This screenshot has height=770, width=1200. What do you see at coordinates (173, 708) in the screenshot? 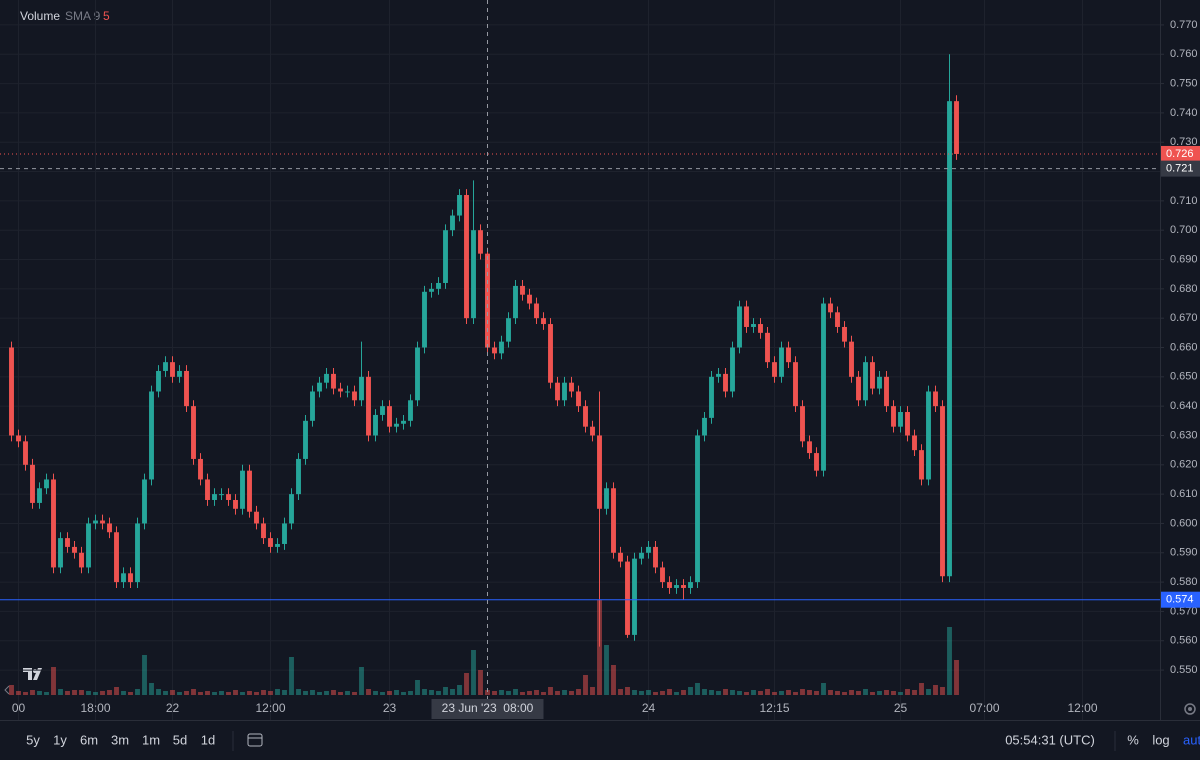
I see `x-tick-label: 22` at bounding box center [173, 708].